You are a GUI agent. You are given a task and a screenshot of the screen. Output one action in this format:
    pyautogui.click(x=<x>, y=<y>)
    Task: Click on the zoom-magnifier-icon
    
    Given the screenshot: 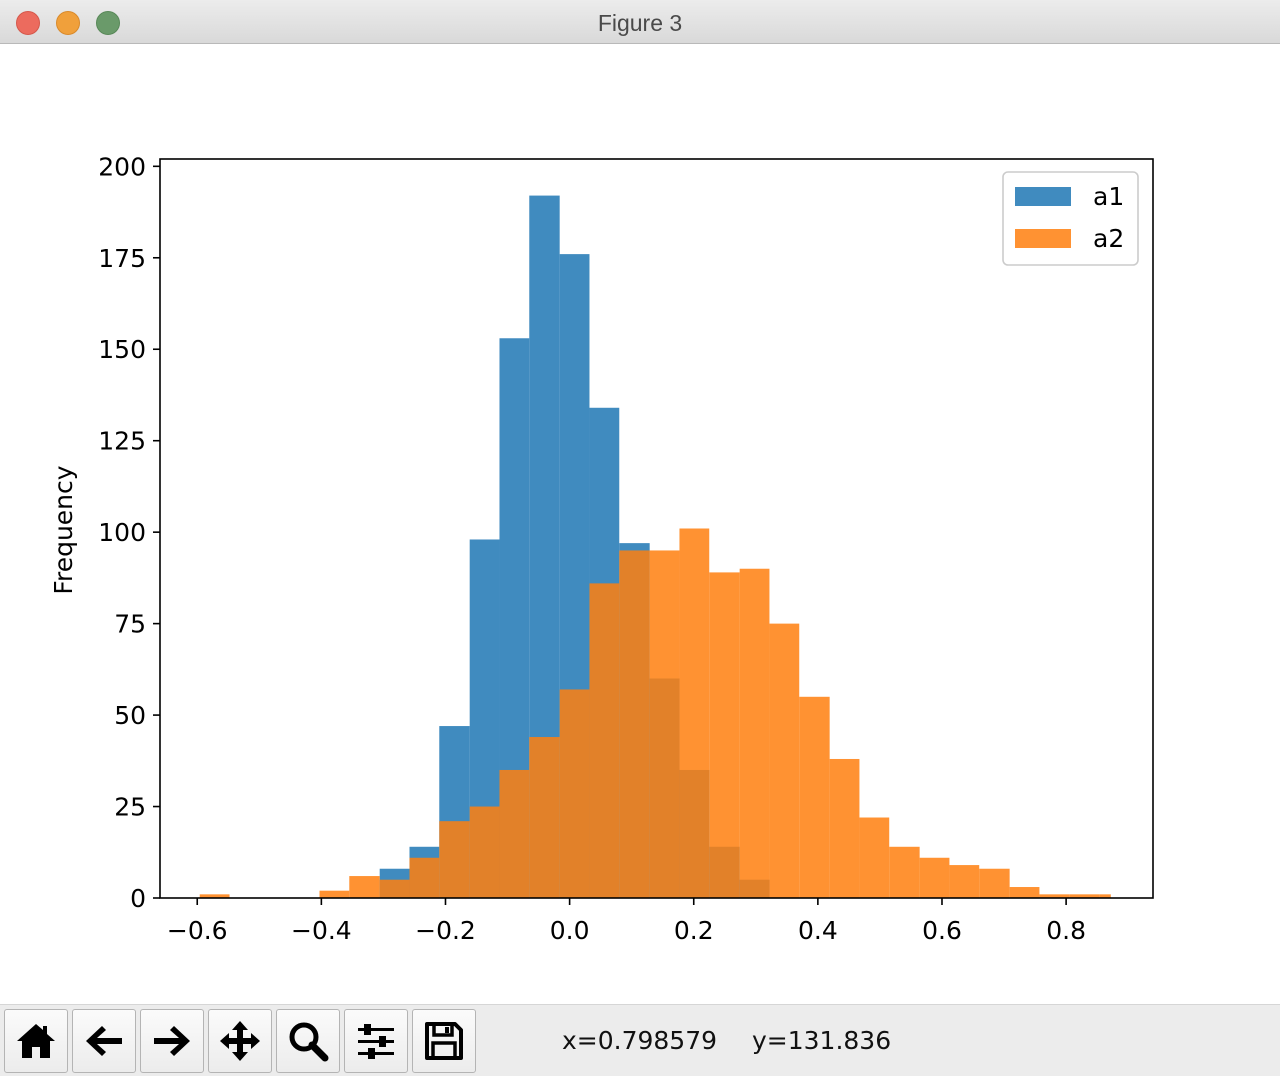 What is the action you would take?
    pyautogui.click(x=309, y=1042)
    